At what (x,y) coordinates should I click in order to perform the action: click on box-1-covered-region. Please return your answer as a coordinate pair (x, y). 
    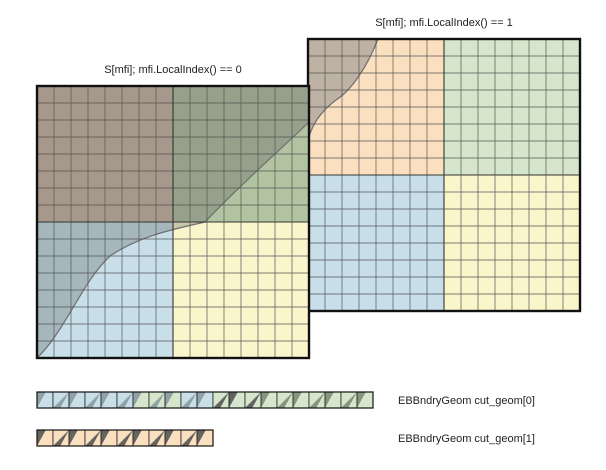
    Looking at the image, I should click on (343, 89).